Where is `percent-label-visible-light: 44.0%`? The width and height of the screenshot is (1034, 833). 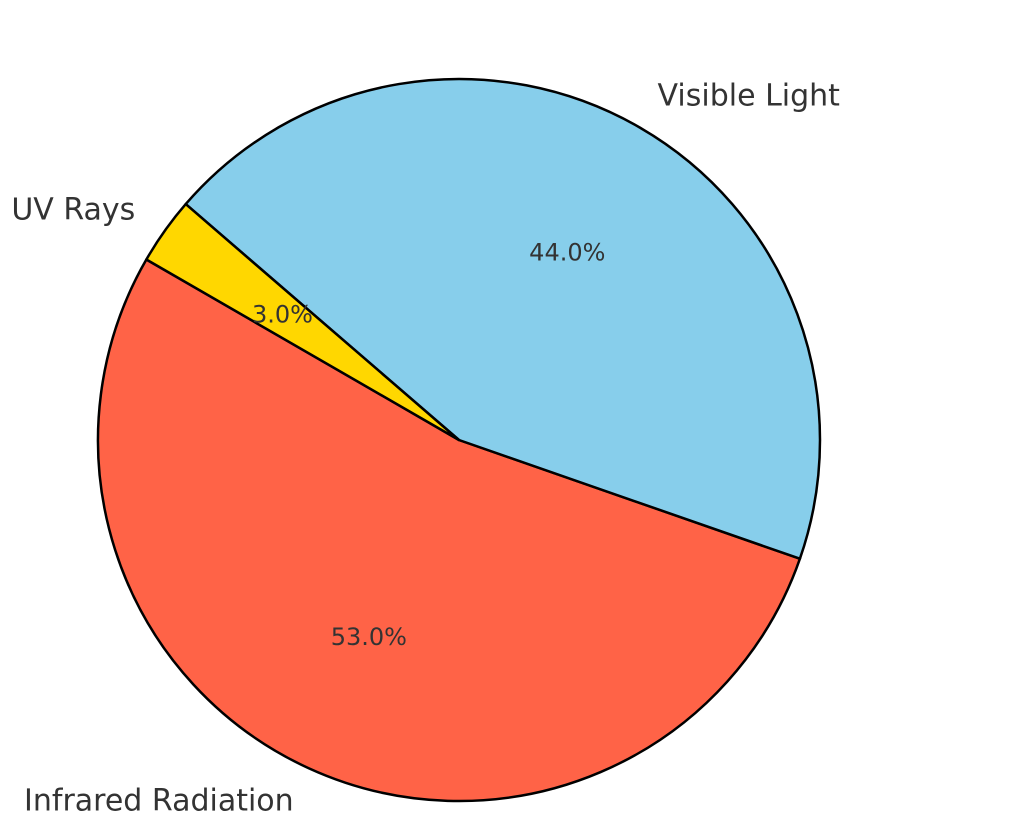 percent-label-visible-light: 44.0% is located at coordinates (567, 252).